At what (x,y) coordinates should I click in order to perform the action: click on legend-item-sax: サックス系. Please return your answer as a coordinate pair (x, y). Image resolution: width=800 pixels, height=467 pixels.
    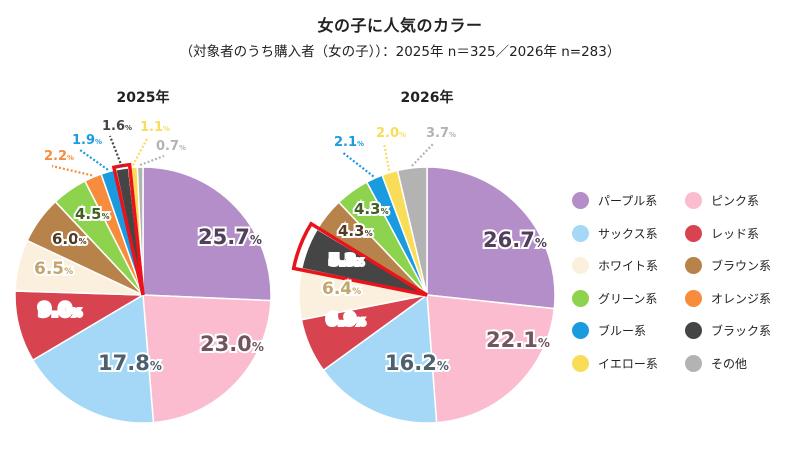
    Looking at the image, I should click on (615, 233).